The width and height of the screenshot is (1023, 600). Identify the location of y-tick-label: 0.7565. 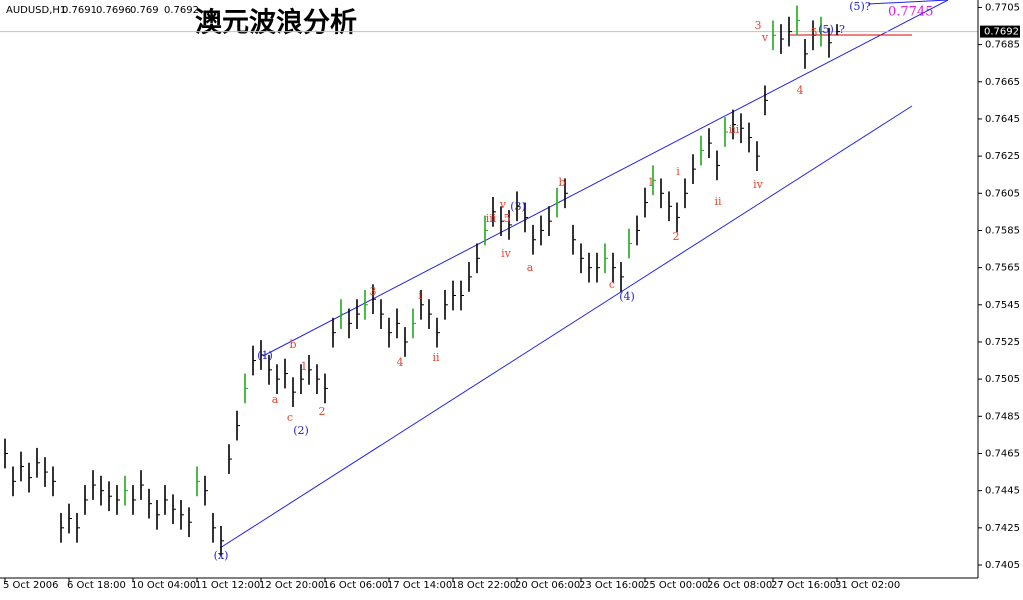
(1002, 268).